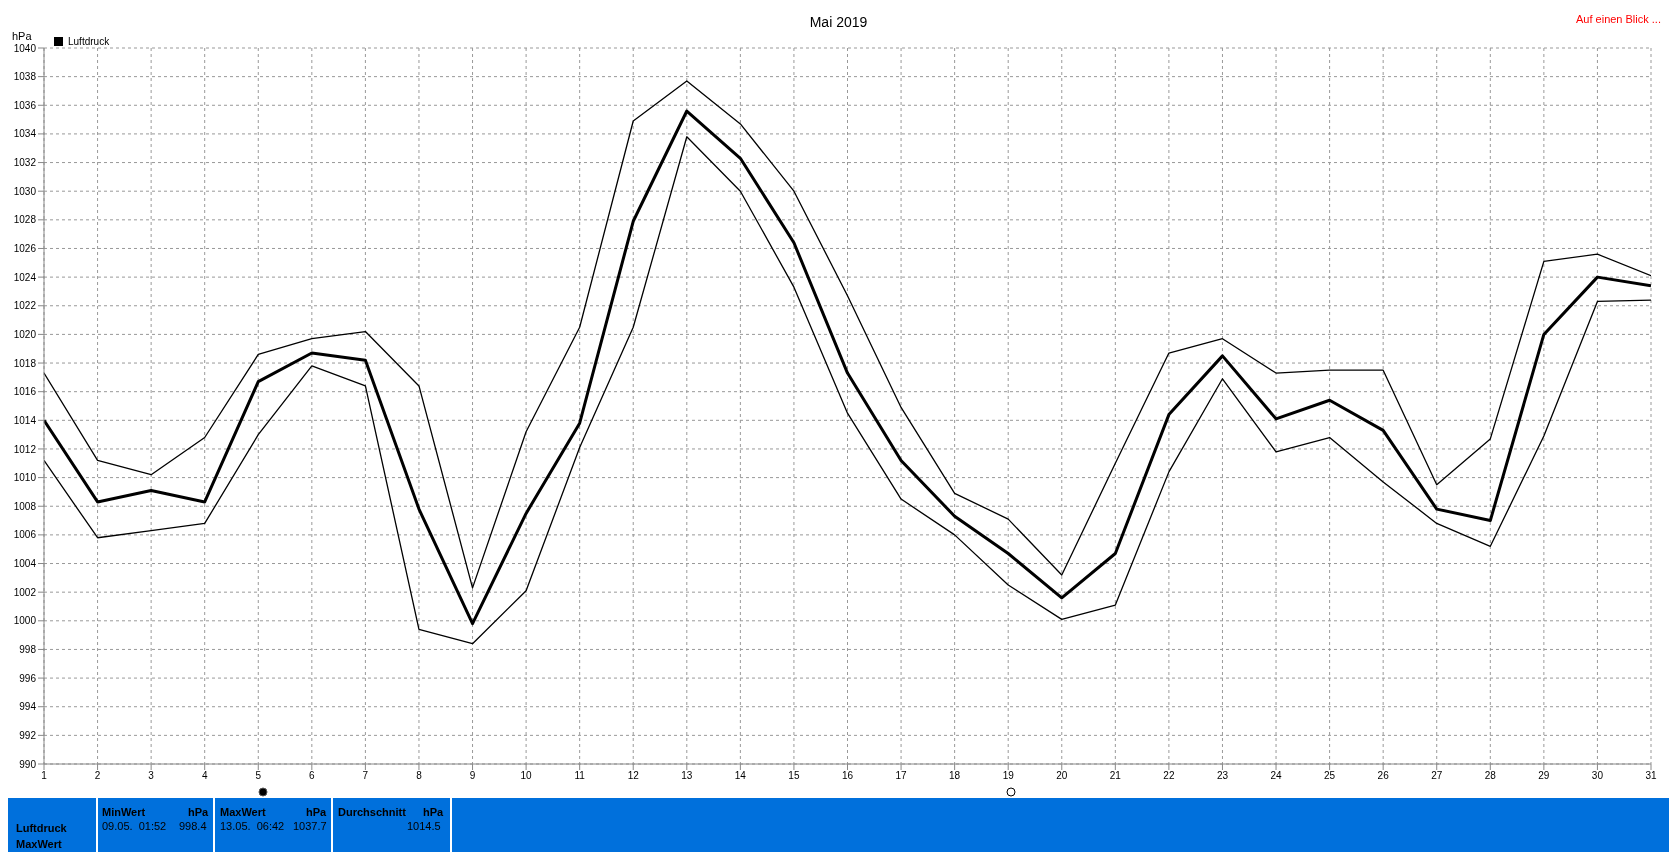  I want to click on x-tick-label: 18, so click(955, 776).